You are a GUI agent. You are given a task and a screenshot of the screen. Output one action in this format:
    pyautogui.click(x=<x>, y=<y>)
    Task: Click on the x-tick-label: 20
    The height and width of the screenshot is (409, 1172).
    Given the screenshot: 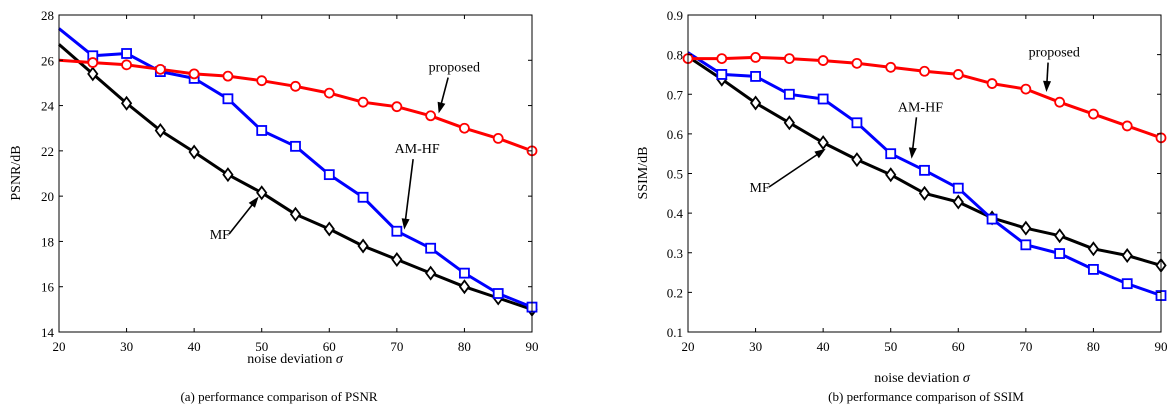 What is the action you would take?
    pyautogui.click(x=688, y=346)
    